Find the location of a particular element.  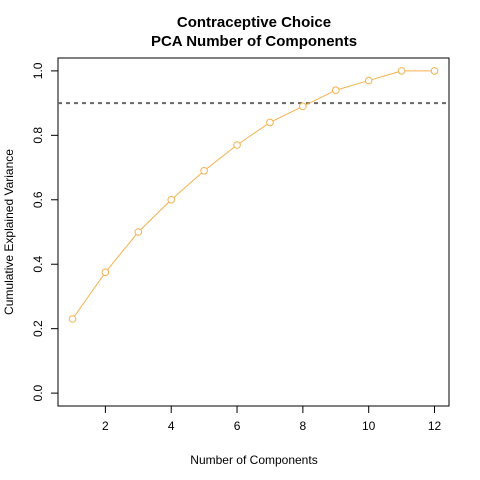

y-tick-label: 0.8 is located at coordinates (38, 135).